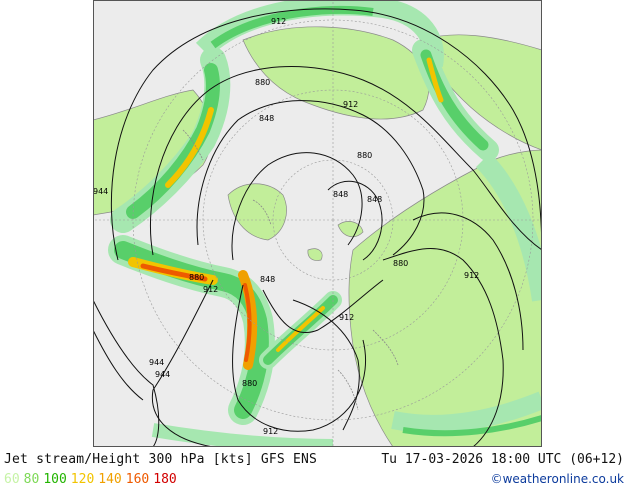 The image size is (634, 490). I want to click on legend-item: 140, so click(110, 479).